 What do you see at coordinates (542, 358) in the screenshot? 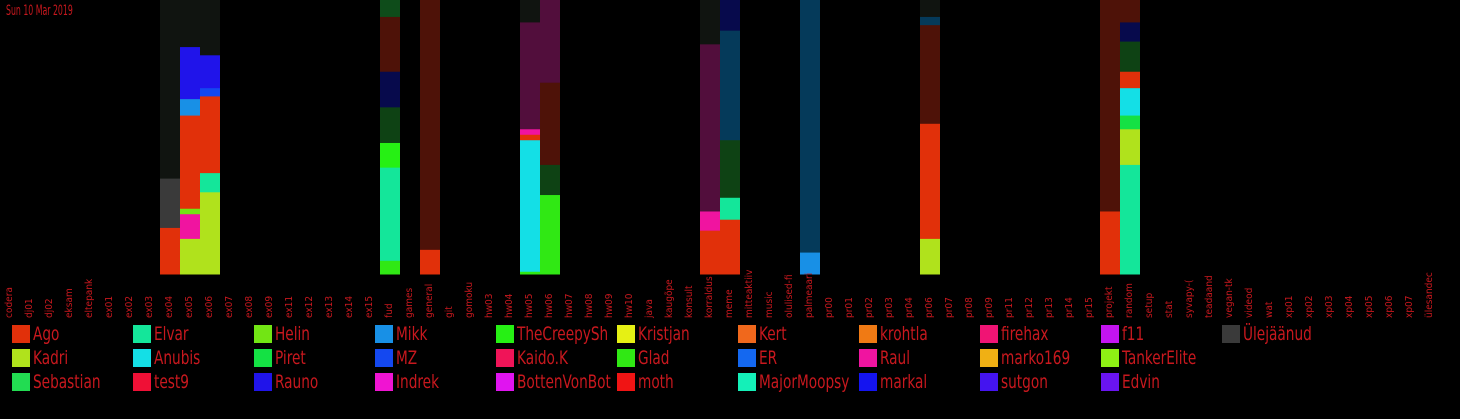
I see `legend-label: Kaido.K` at bounding box center [542, 358].